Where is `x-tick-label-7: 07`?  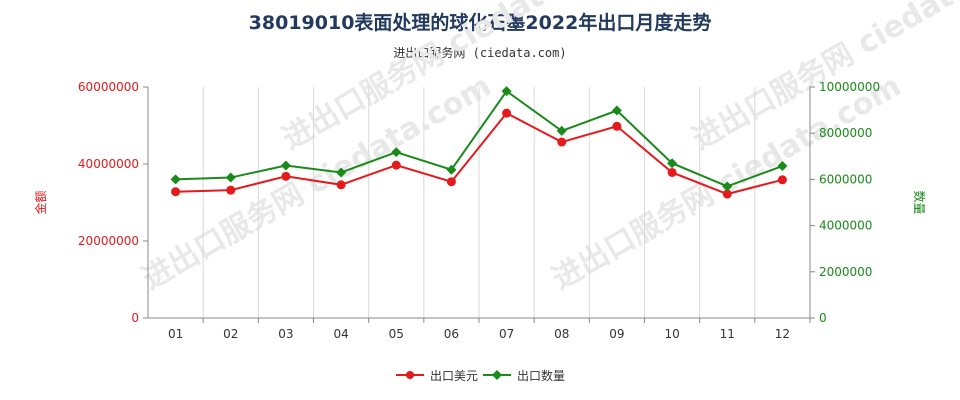
x-tick-label-7: 07 is located at coordinates (506, 334).